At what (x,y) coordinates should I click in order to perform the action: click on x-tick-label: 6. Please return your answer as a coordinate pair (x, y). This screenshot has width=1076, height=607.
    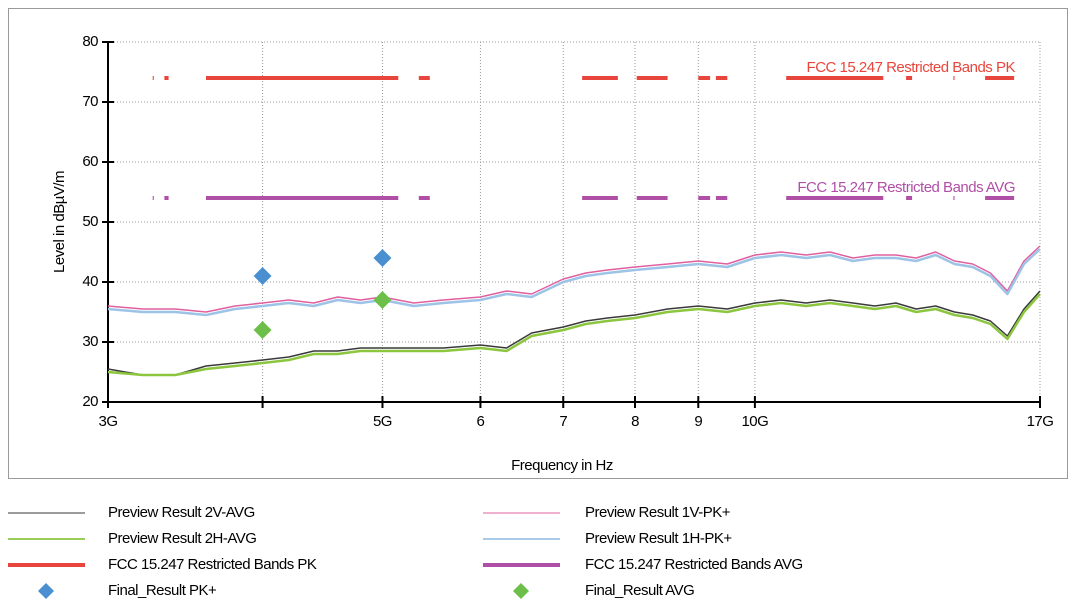
    Looking at the image, I should click on (481, 421).